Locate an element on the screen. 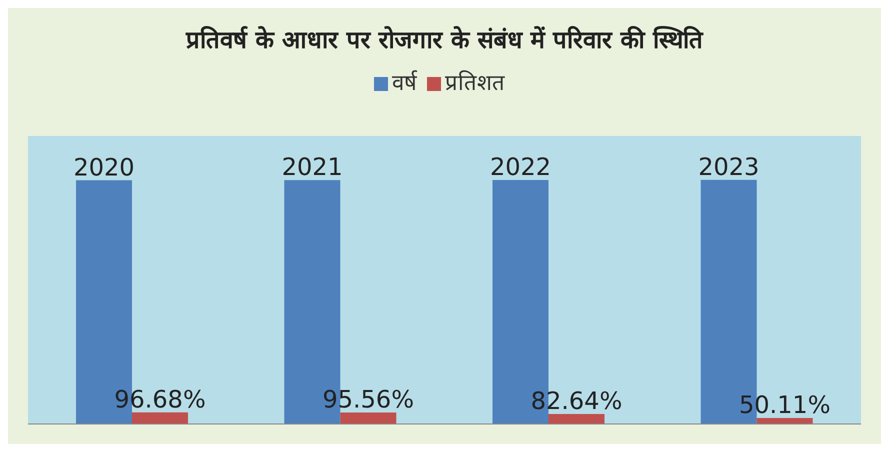 The height and width of the screenshot is (452, 889). legend-label: वर्ष is located at coordinates (404, 83).